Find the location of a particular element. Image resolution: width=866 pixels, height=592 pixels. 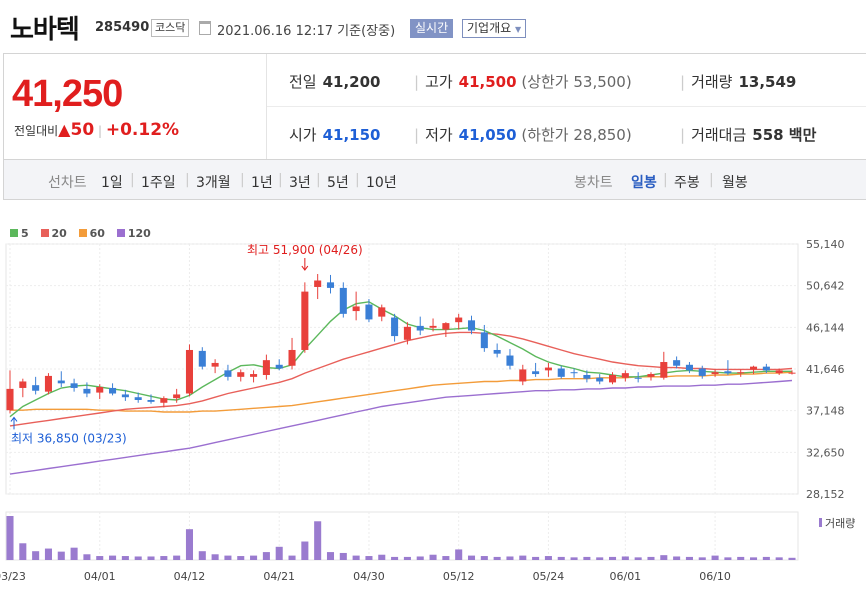

period-5y: 5년 is located at coordinates (338, 183).